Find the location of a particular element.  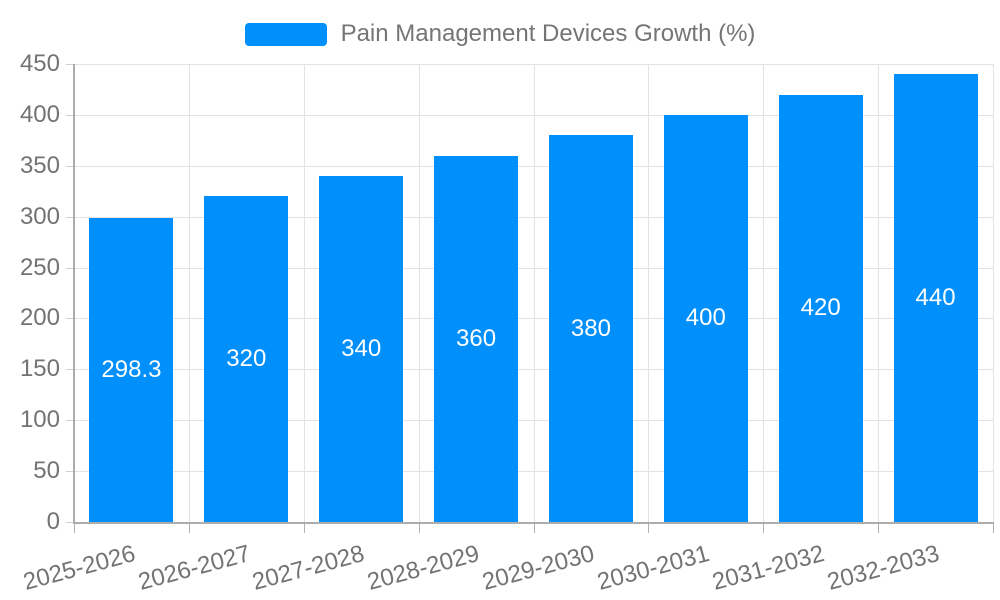

chart-legend: Pain Management Devices Growth (%) is located at coordinates (500, 34).